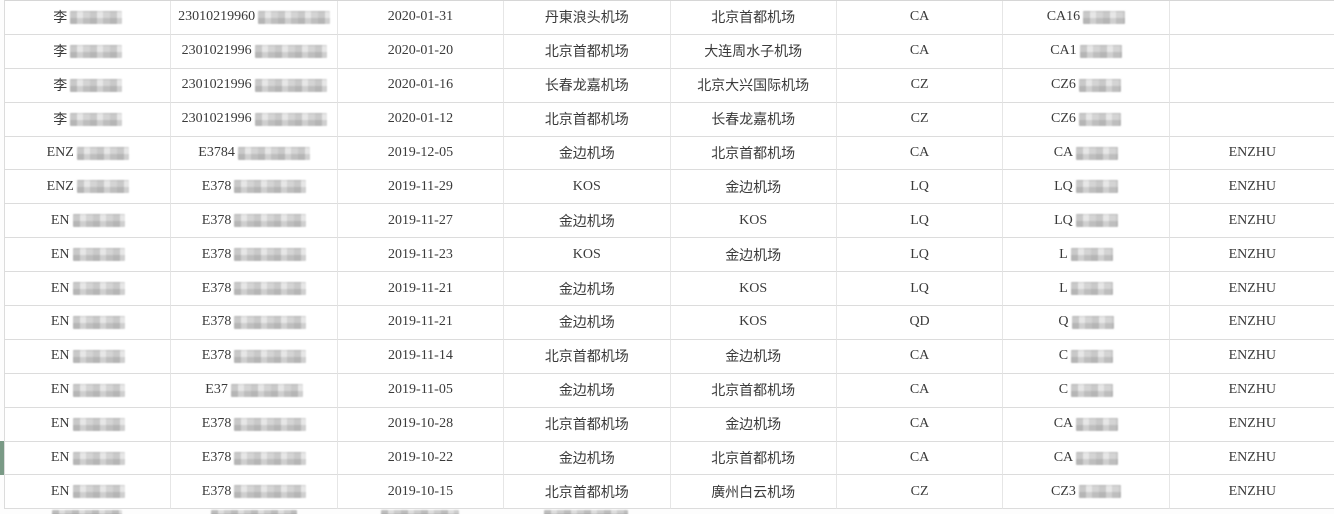 Image resolution: width=1334 pixels, height=514 pixels. What do you see at coordinates (587, 18) in the screenshot?
I see `cell-departure-airport: 丹東浪头机场` at bounding box center [587, 18].